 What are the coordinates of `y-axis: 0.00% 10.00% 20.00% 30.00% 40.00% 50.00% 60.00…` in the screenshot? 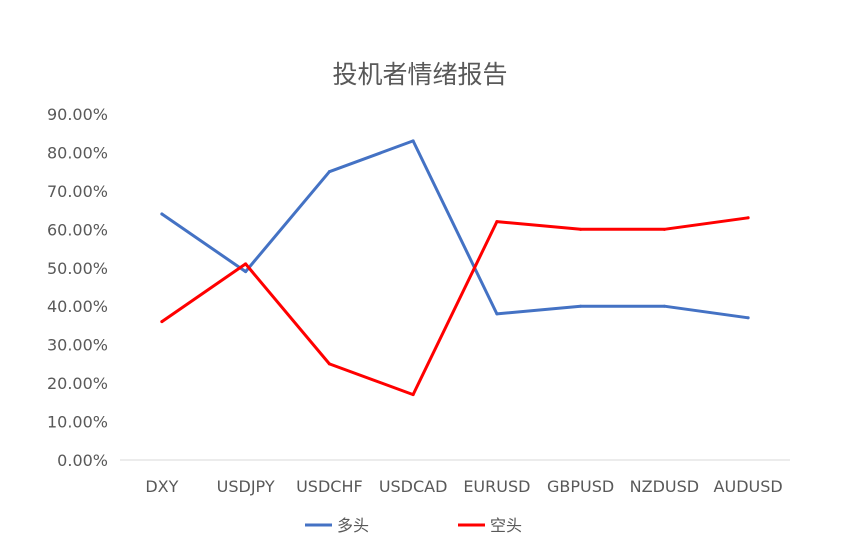 It's located at (77, 287).